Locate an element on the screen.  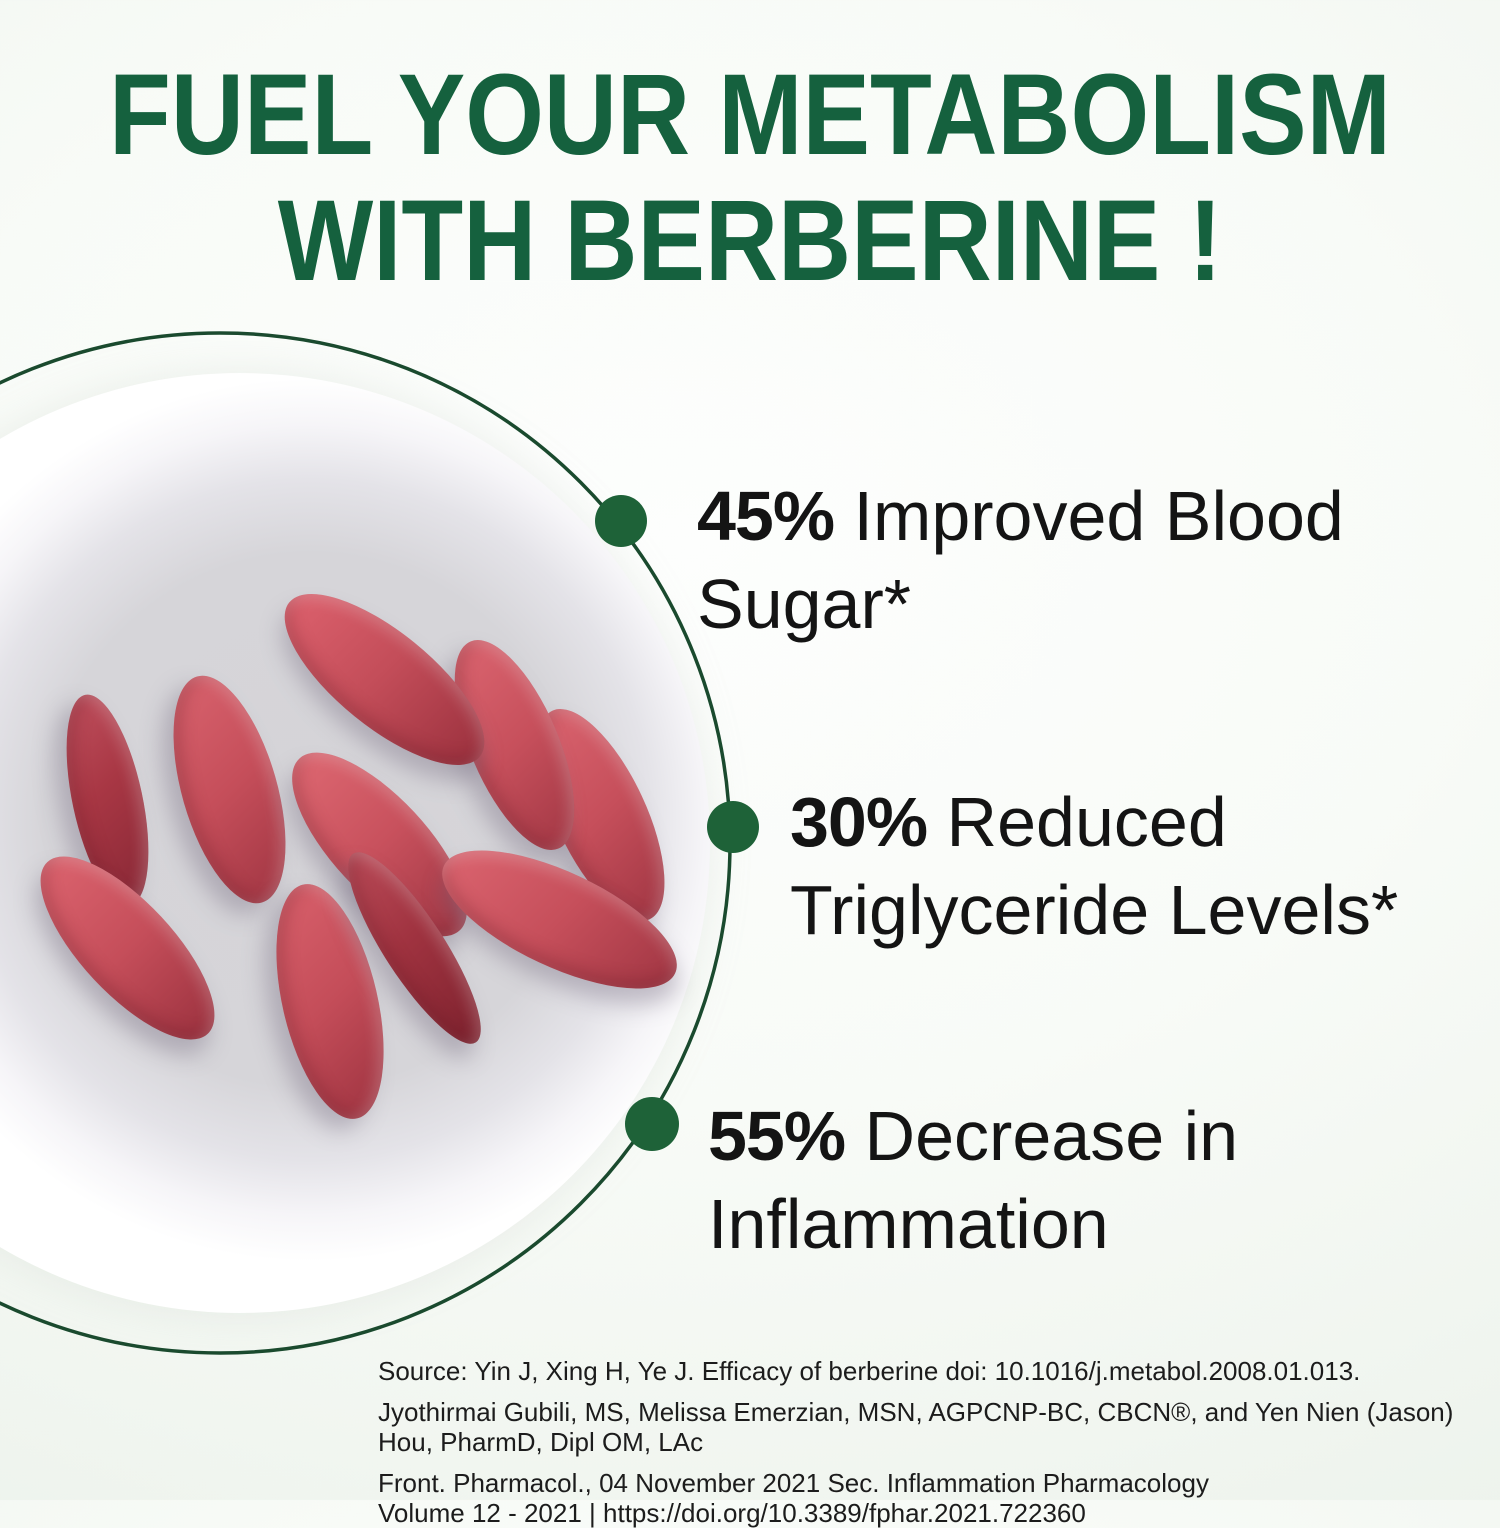
stat-percentage: 30% is located at coordinates (859, 822).